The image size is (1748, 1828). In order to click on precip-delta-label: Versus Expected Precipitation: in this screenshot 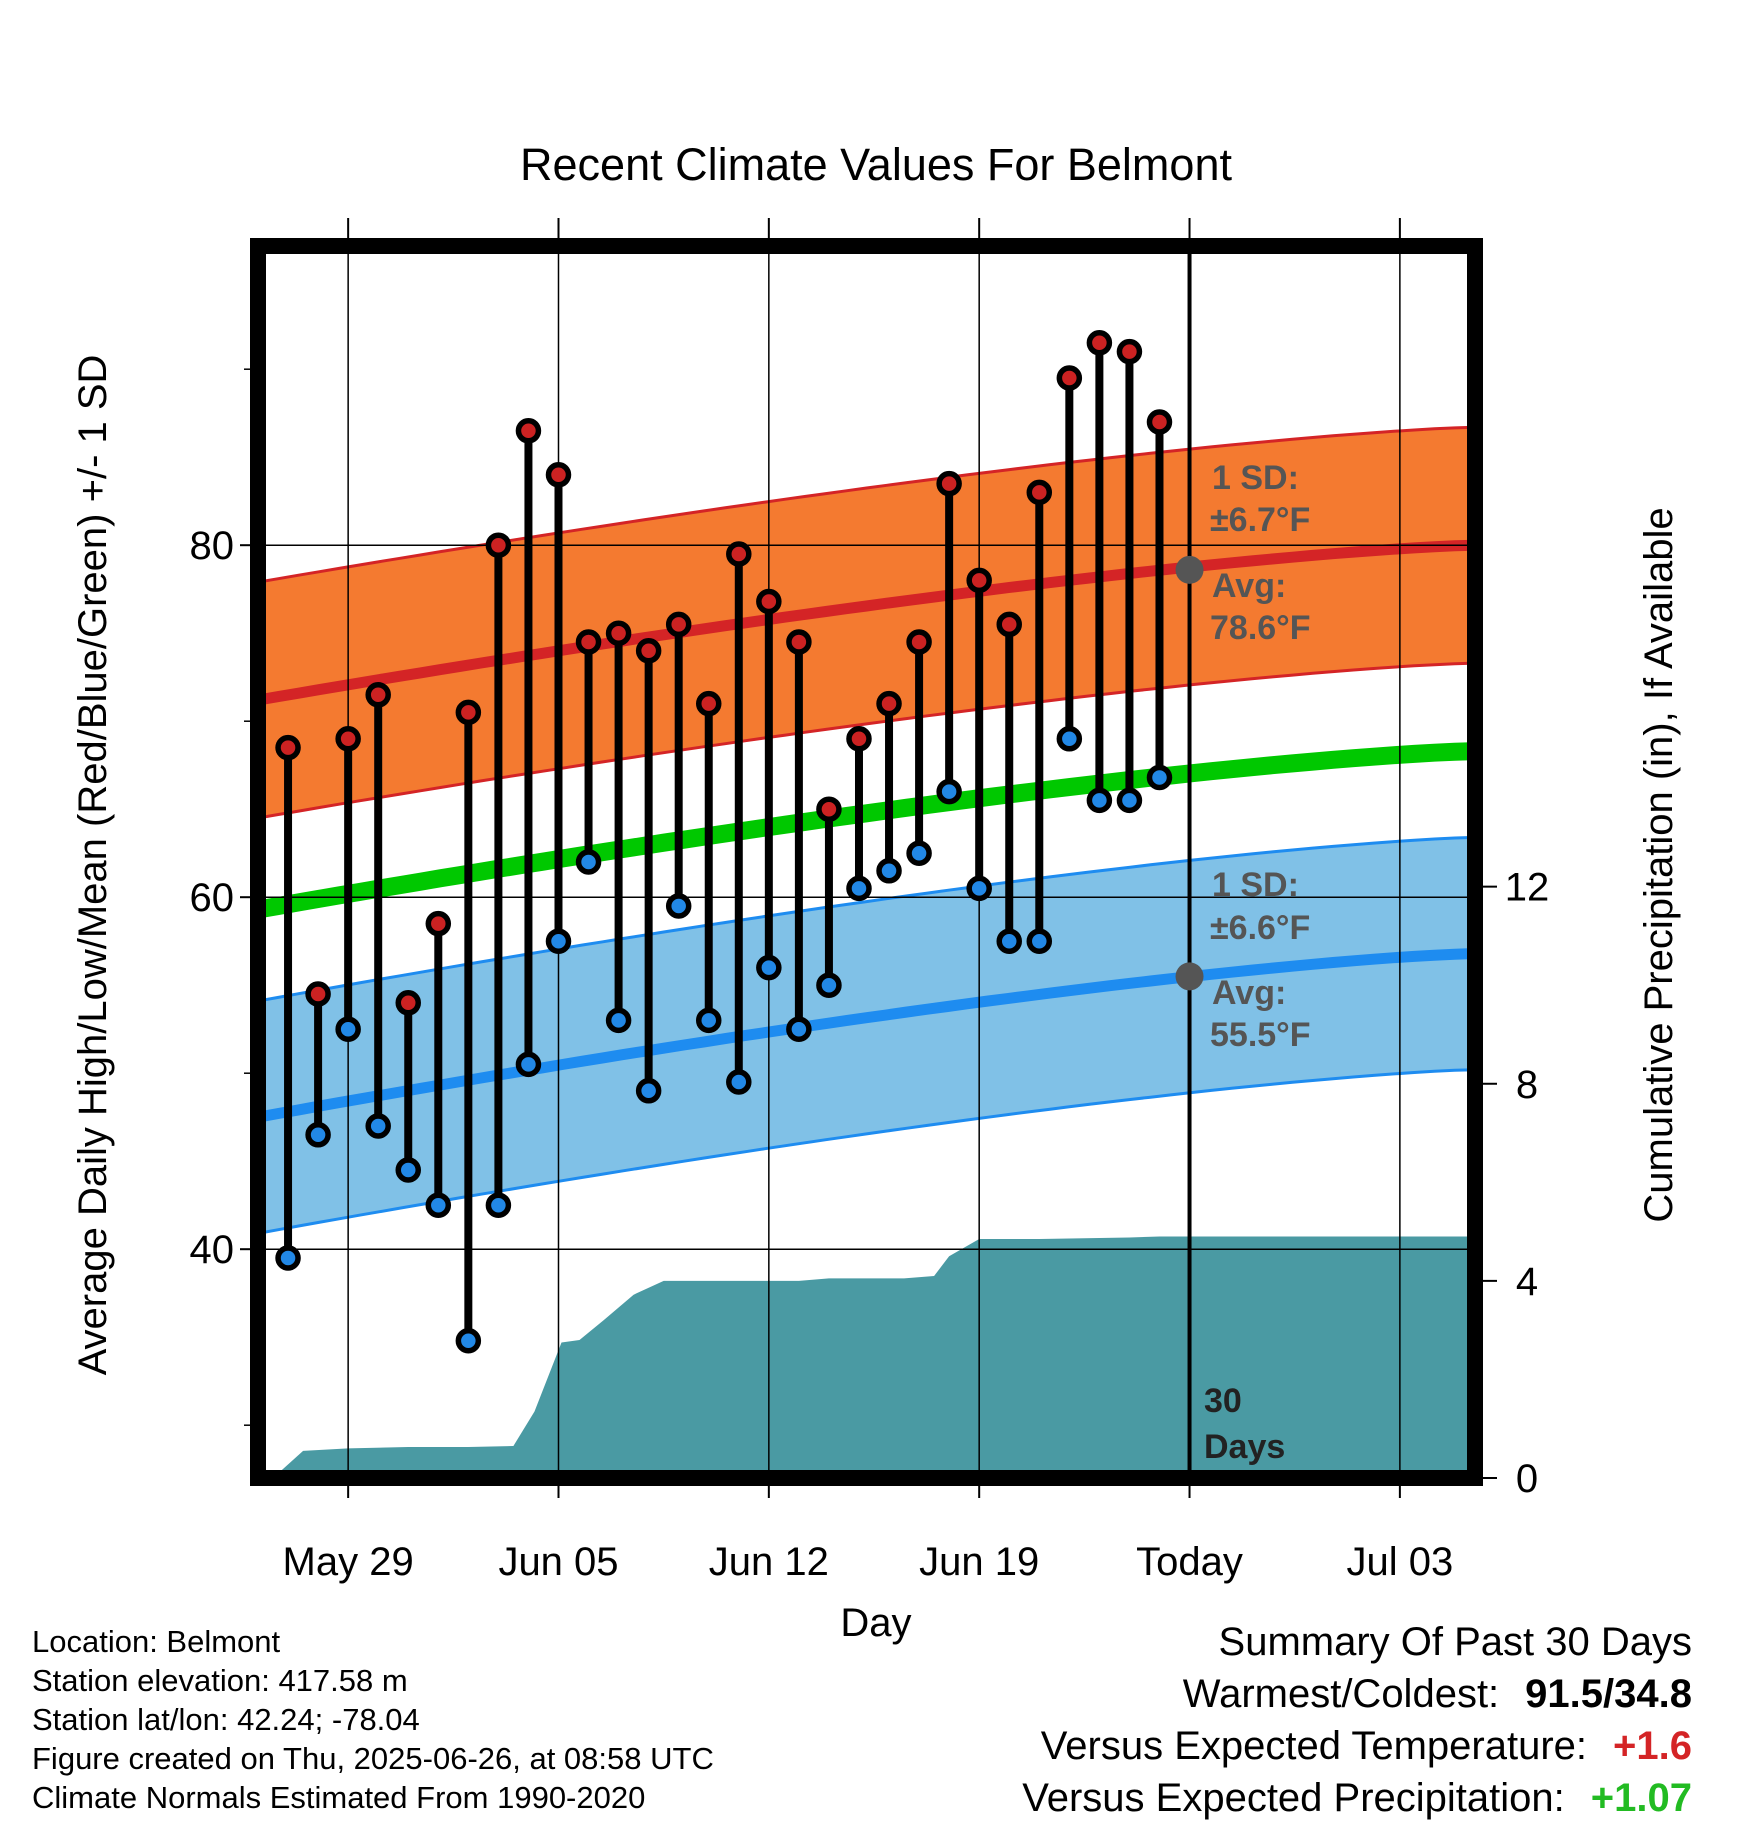, I will do `click(1293, 1798)`.